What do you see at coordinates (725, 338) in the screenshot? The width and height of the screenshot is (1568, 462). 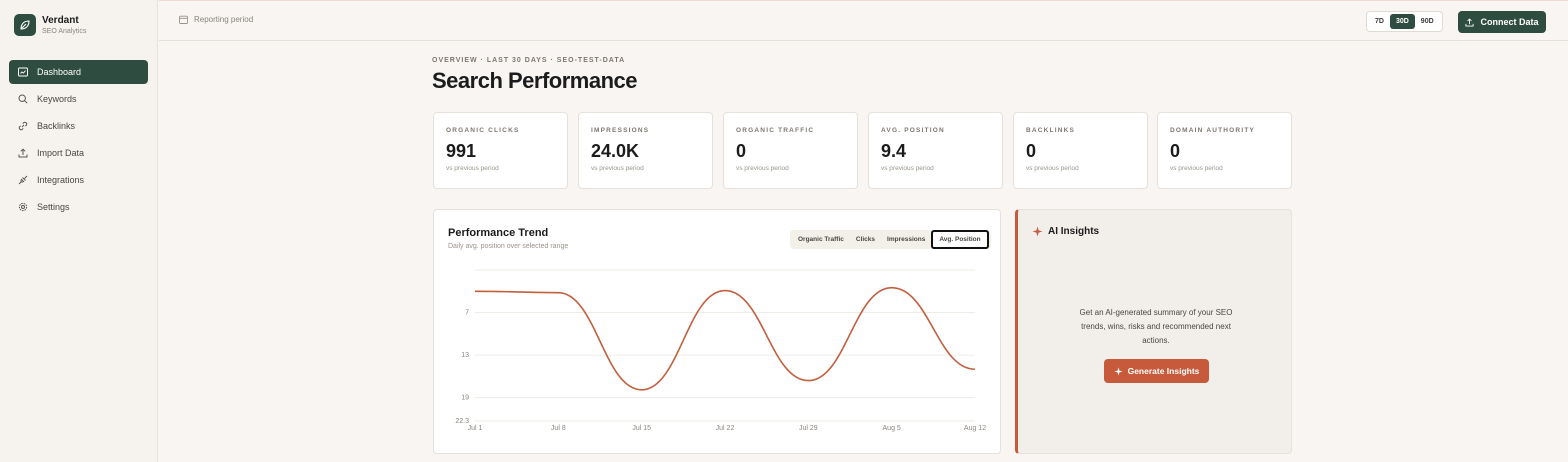 I see `series-line` at bounding box center [725, 338].